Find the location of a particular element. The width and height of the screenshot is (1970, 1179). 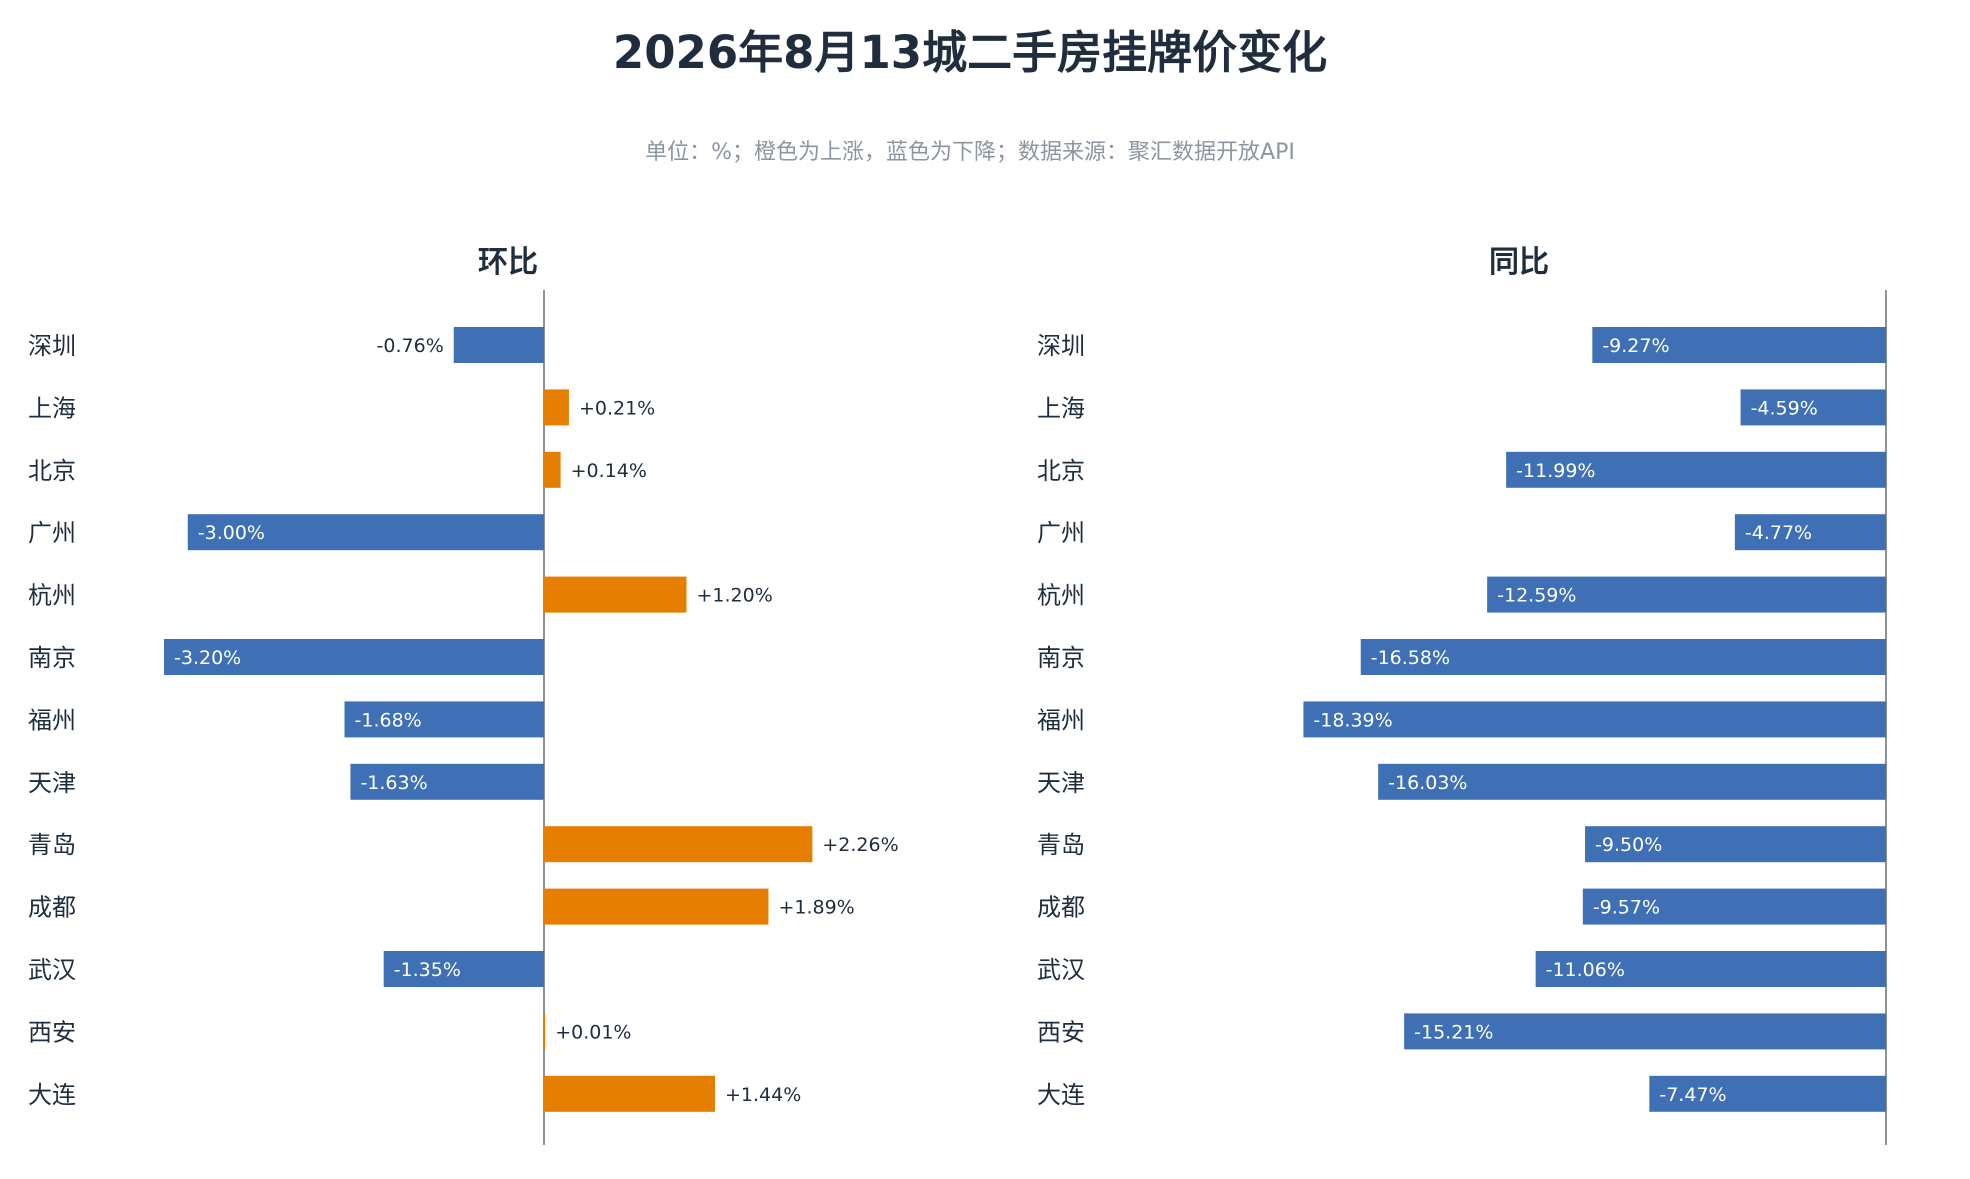

data-label-mom: +0.01% is located at coordinates (593, 1032).